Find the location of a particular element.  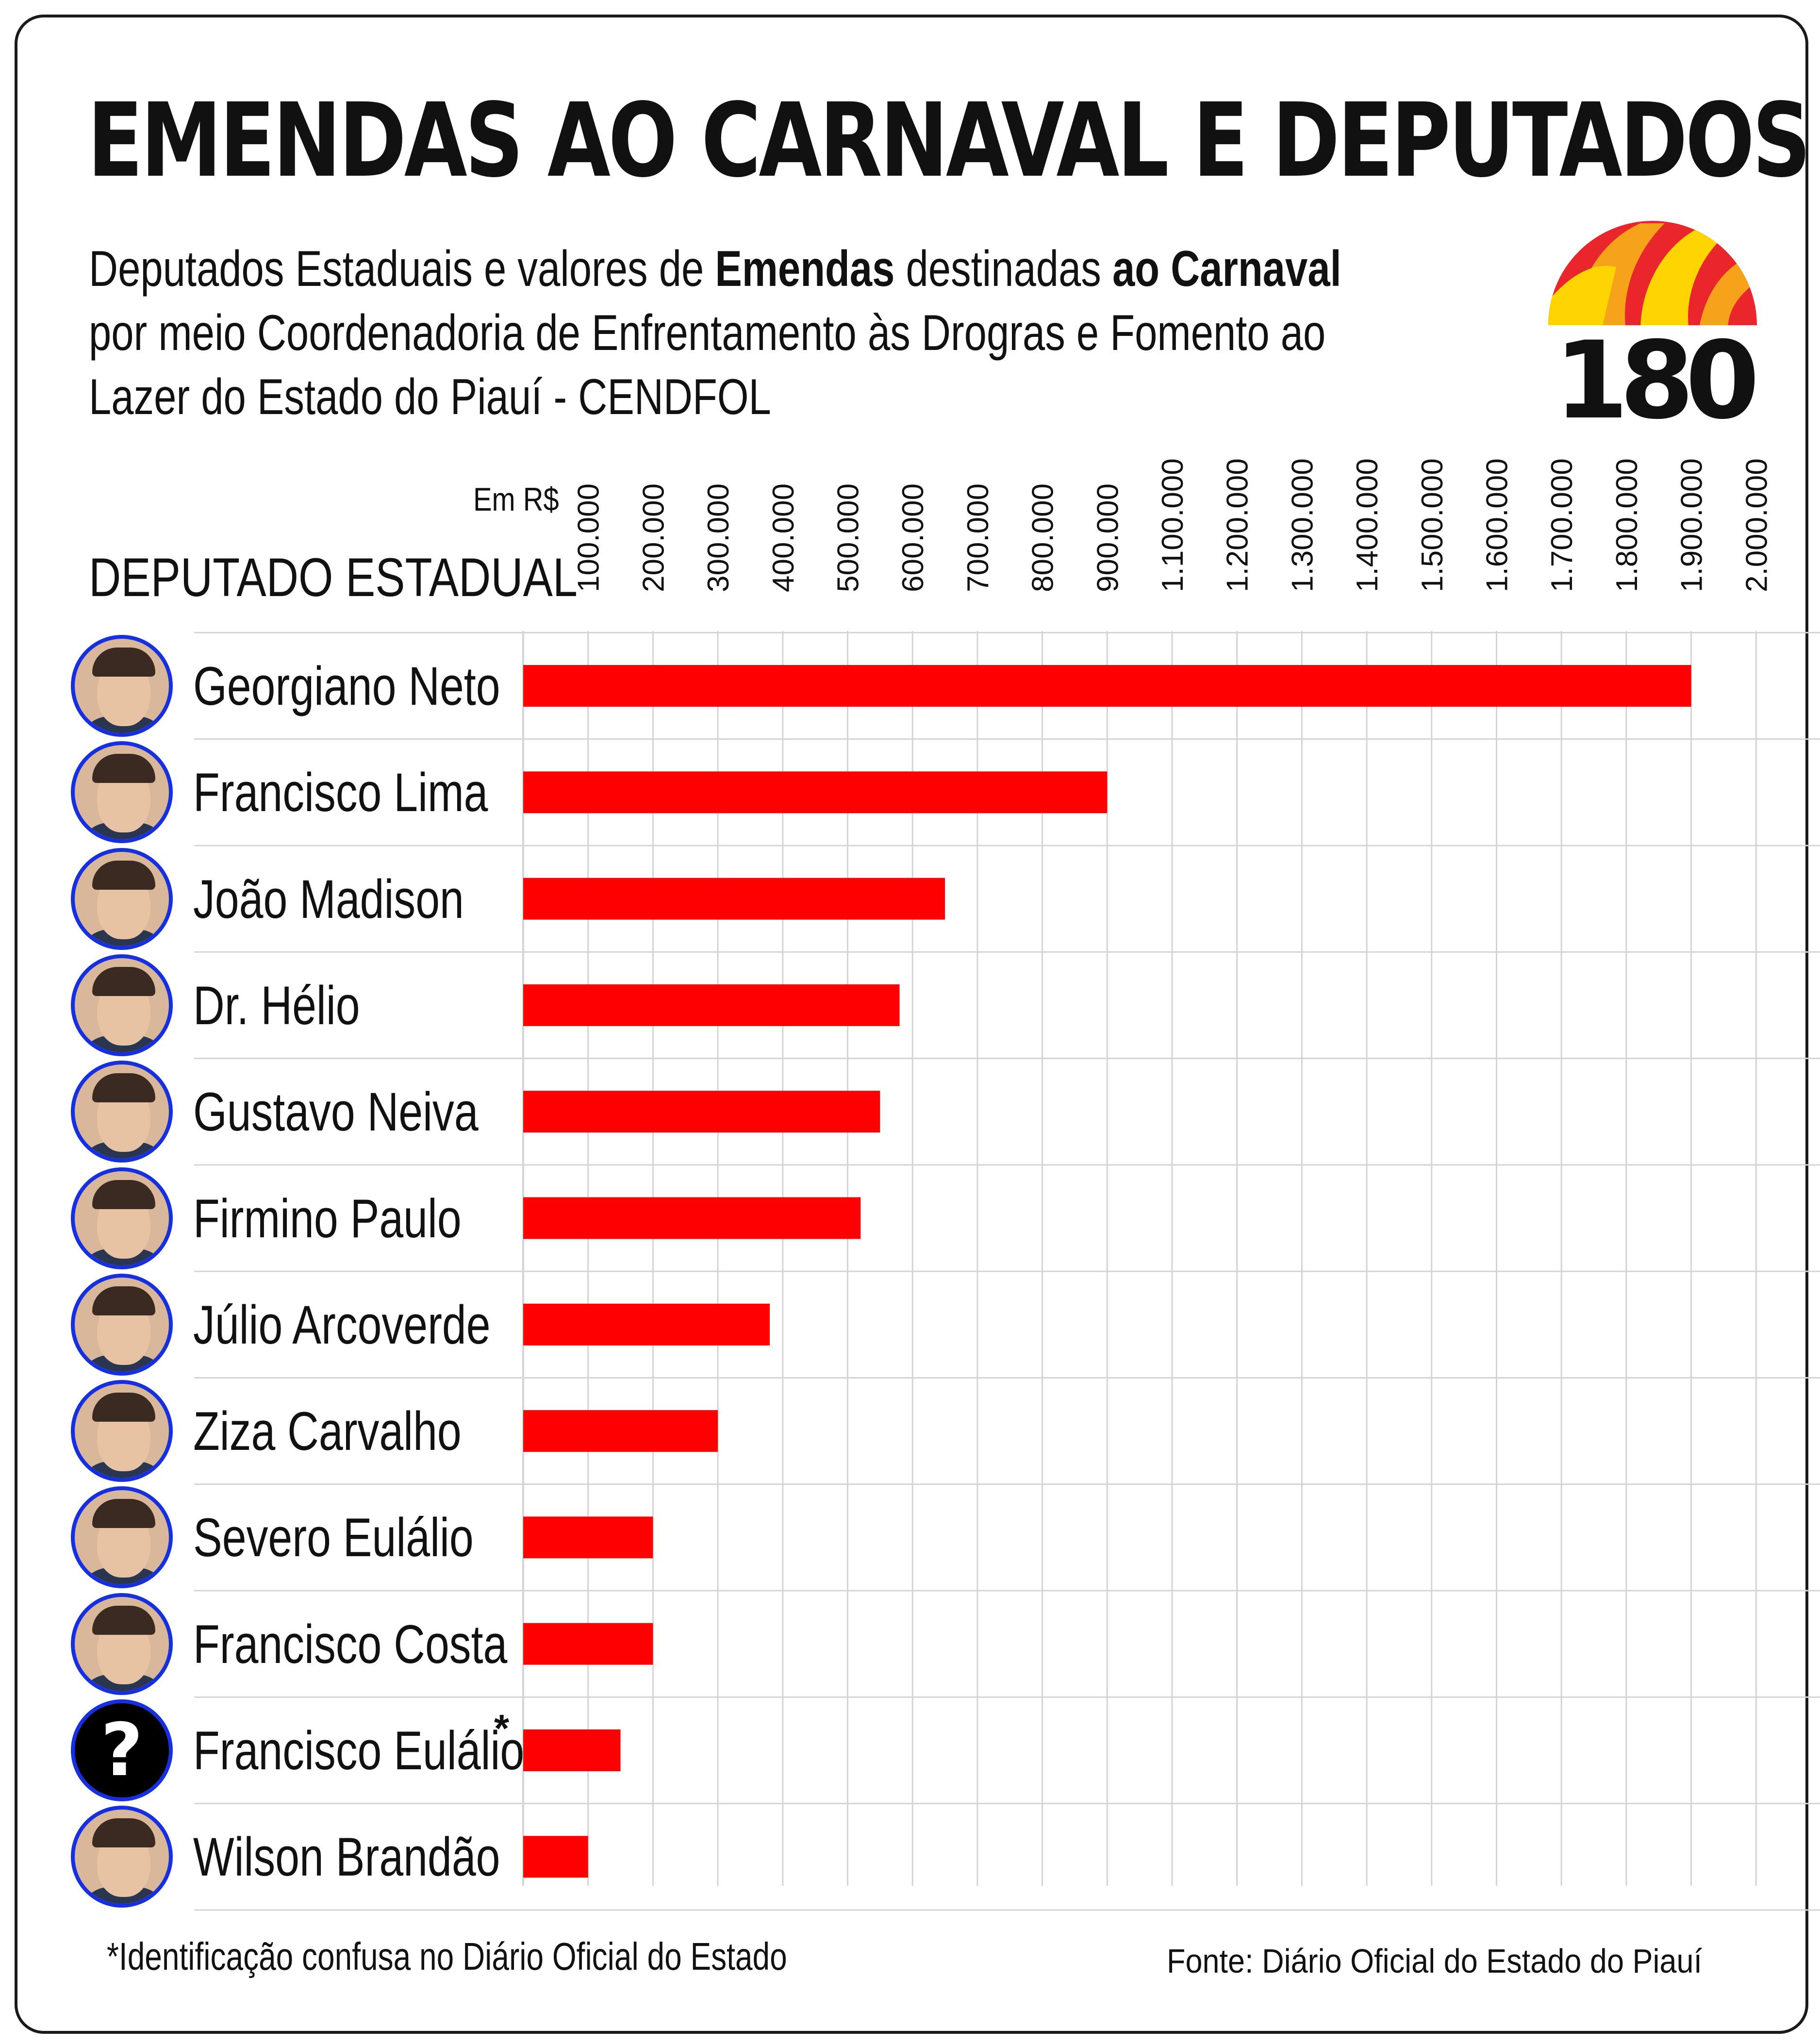

logo-text: 180 is located at coordinates (1654, 372).